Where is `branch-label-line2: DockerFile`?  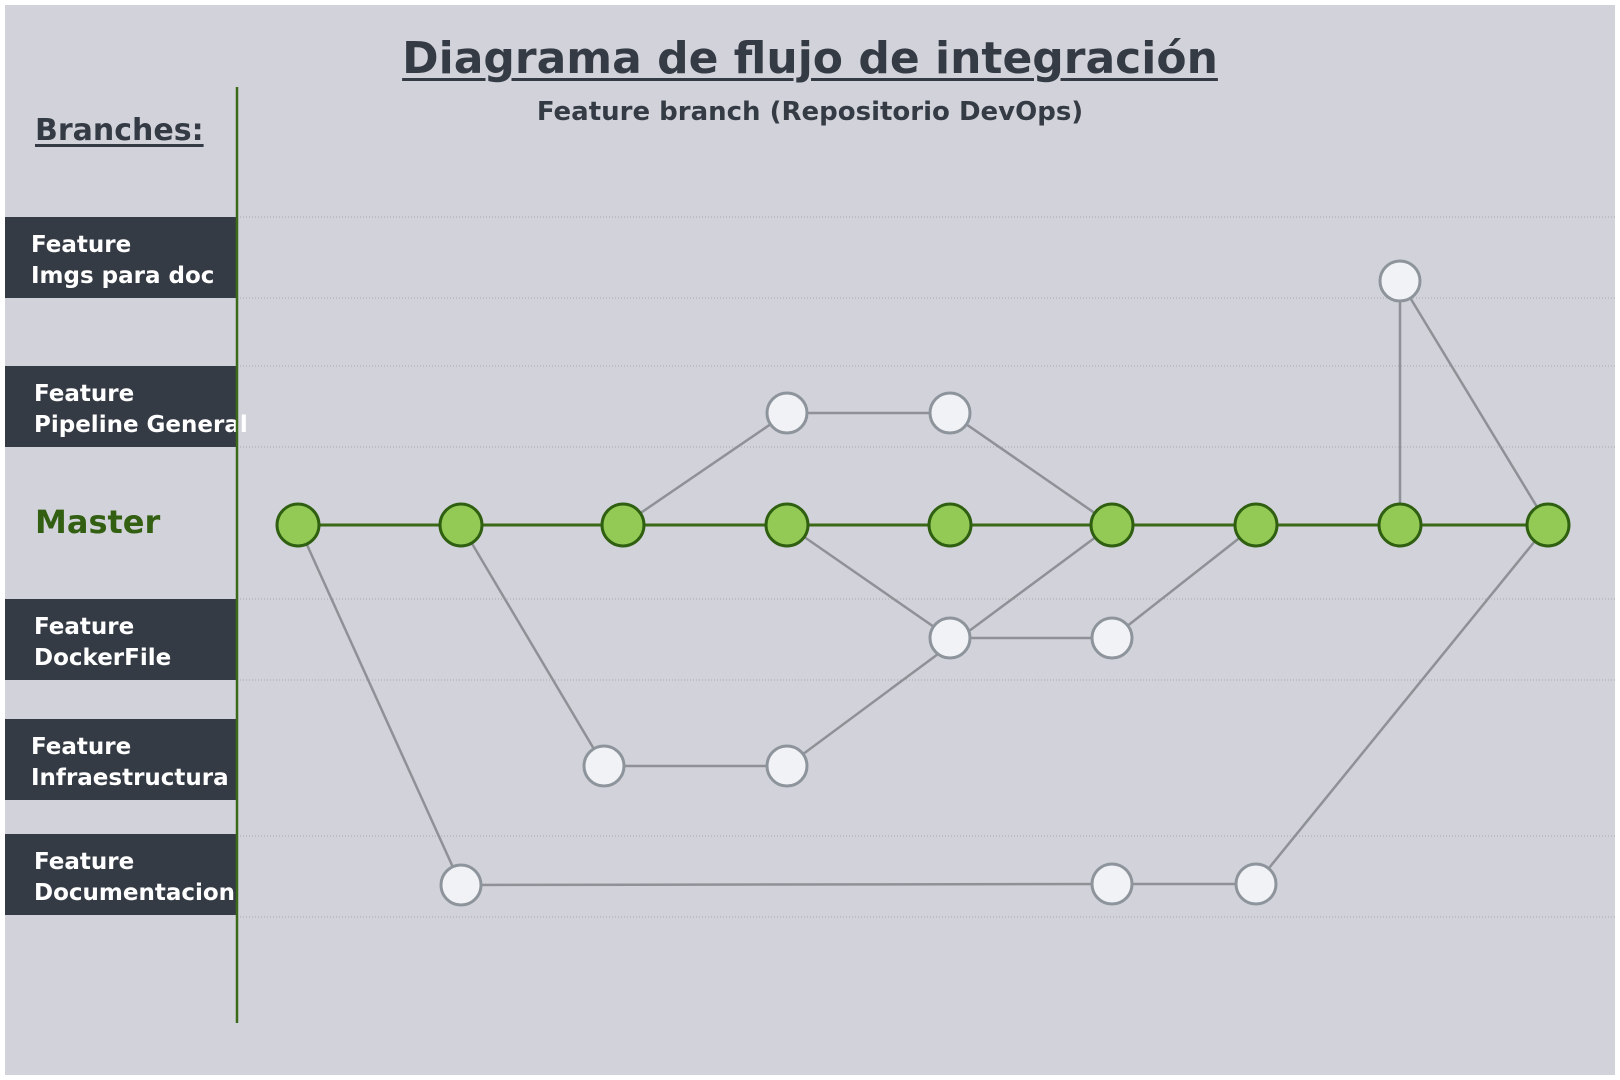 branch-label-line2: DockerFile is located at coordinates (103, 658).